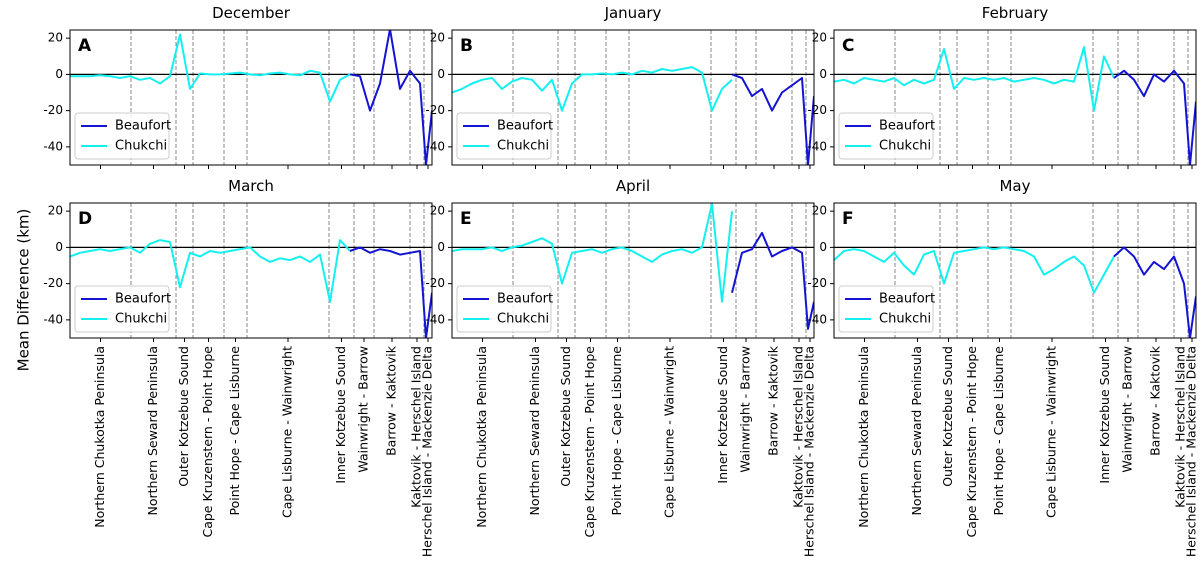 This screenshot has height=582, width=1202. I want to click on y-axis-label: Mean Difference (km), so click(24, 290).